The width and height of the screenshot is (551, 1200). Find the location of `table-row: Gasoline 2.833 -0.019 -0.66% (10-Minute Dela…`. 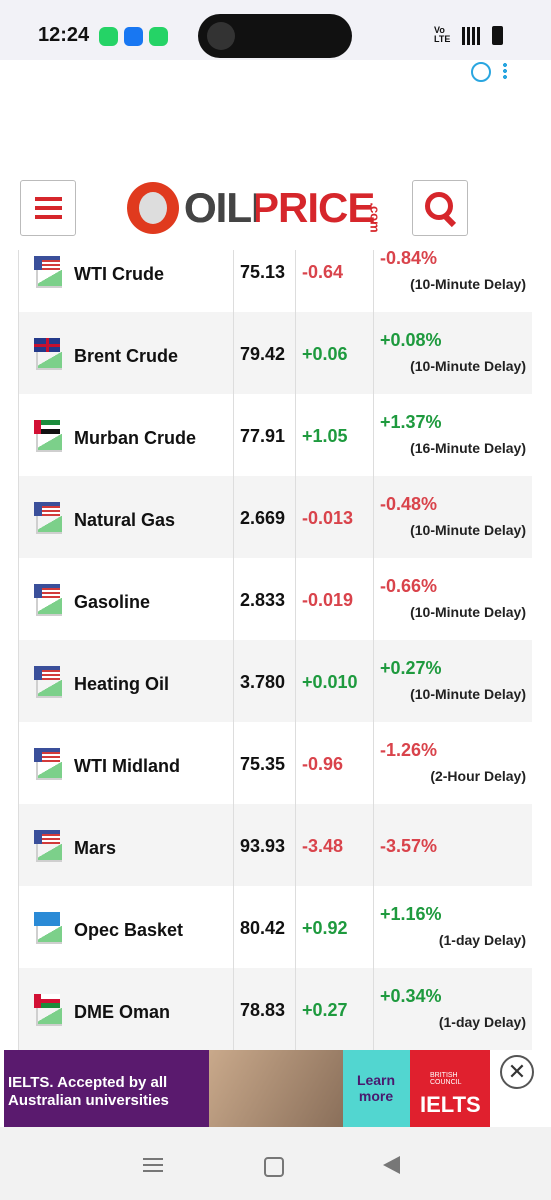

table-row: Gasoline 2.833 -0.019 -0.66% (10-Minute Dela… is located at coordinates (275, 599).